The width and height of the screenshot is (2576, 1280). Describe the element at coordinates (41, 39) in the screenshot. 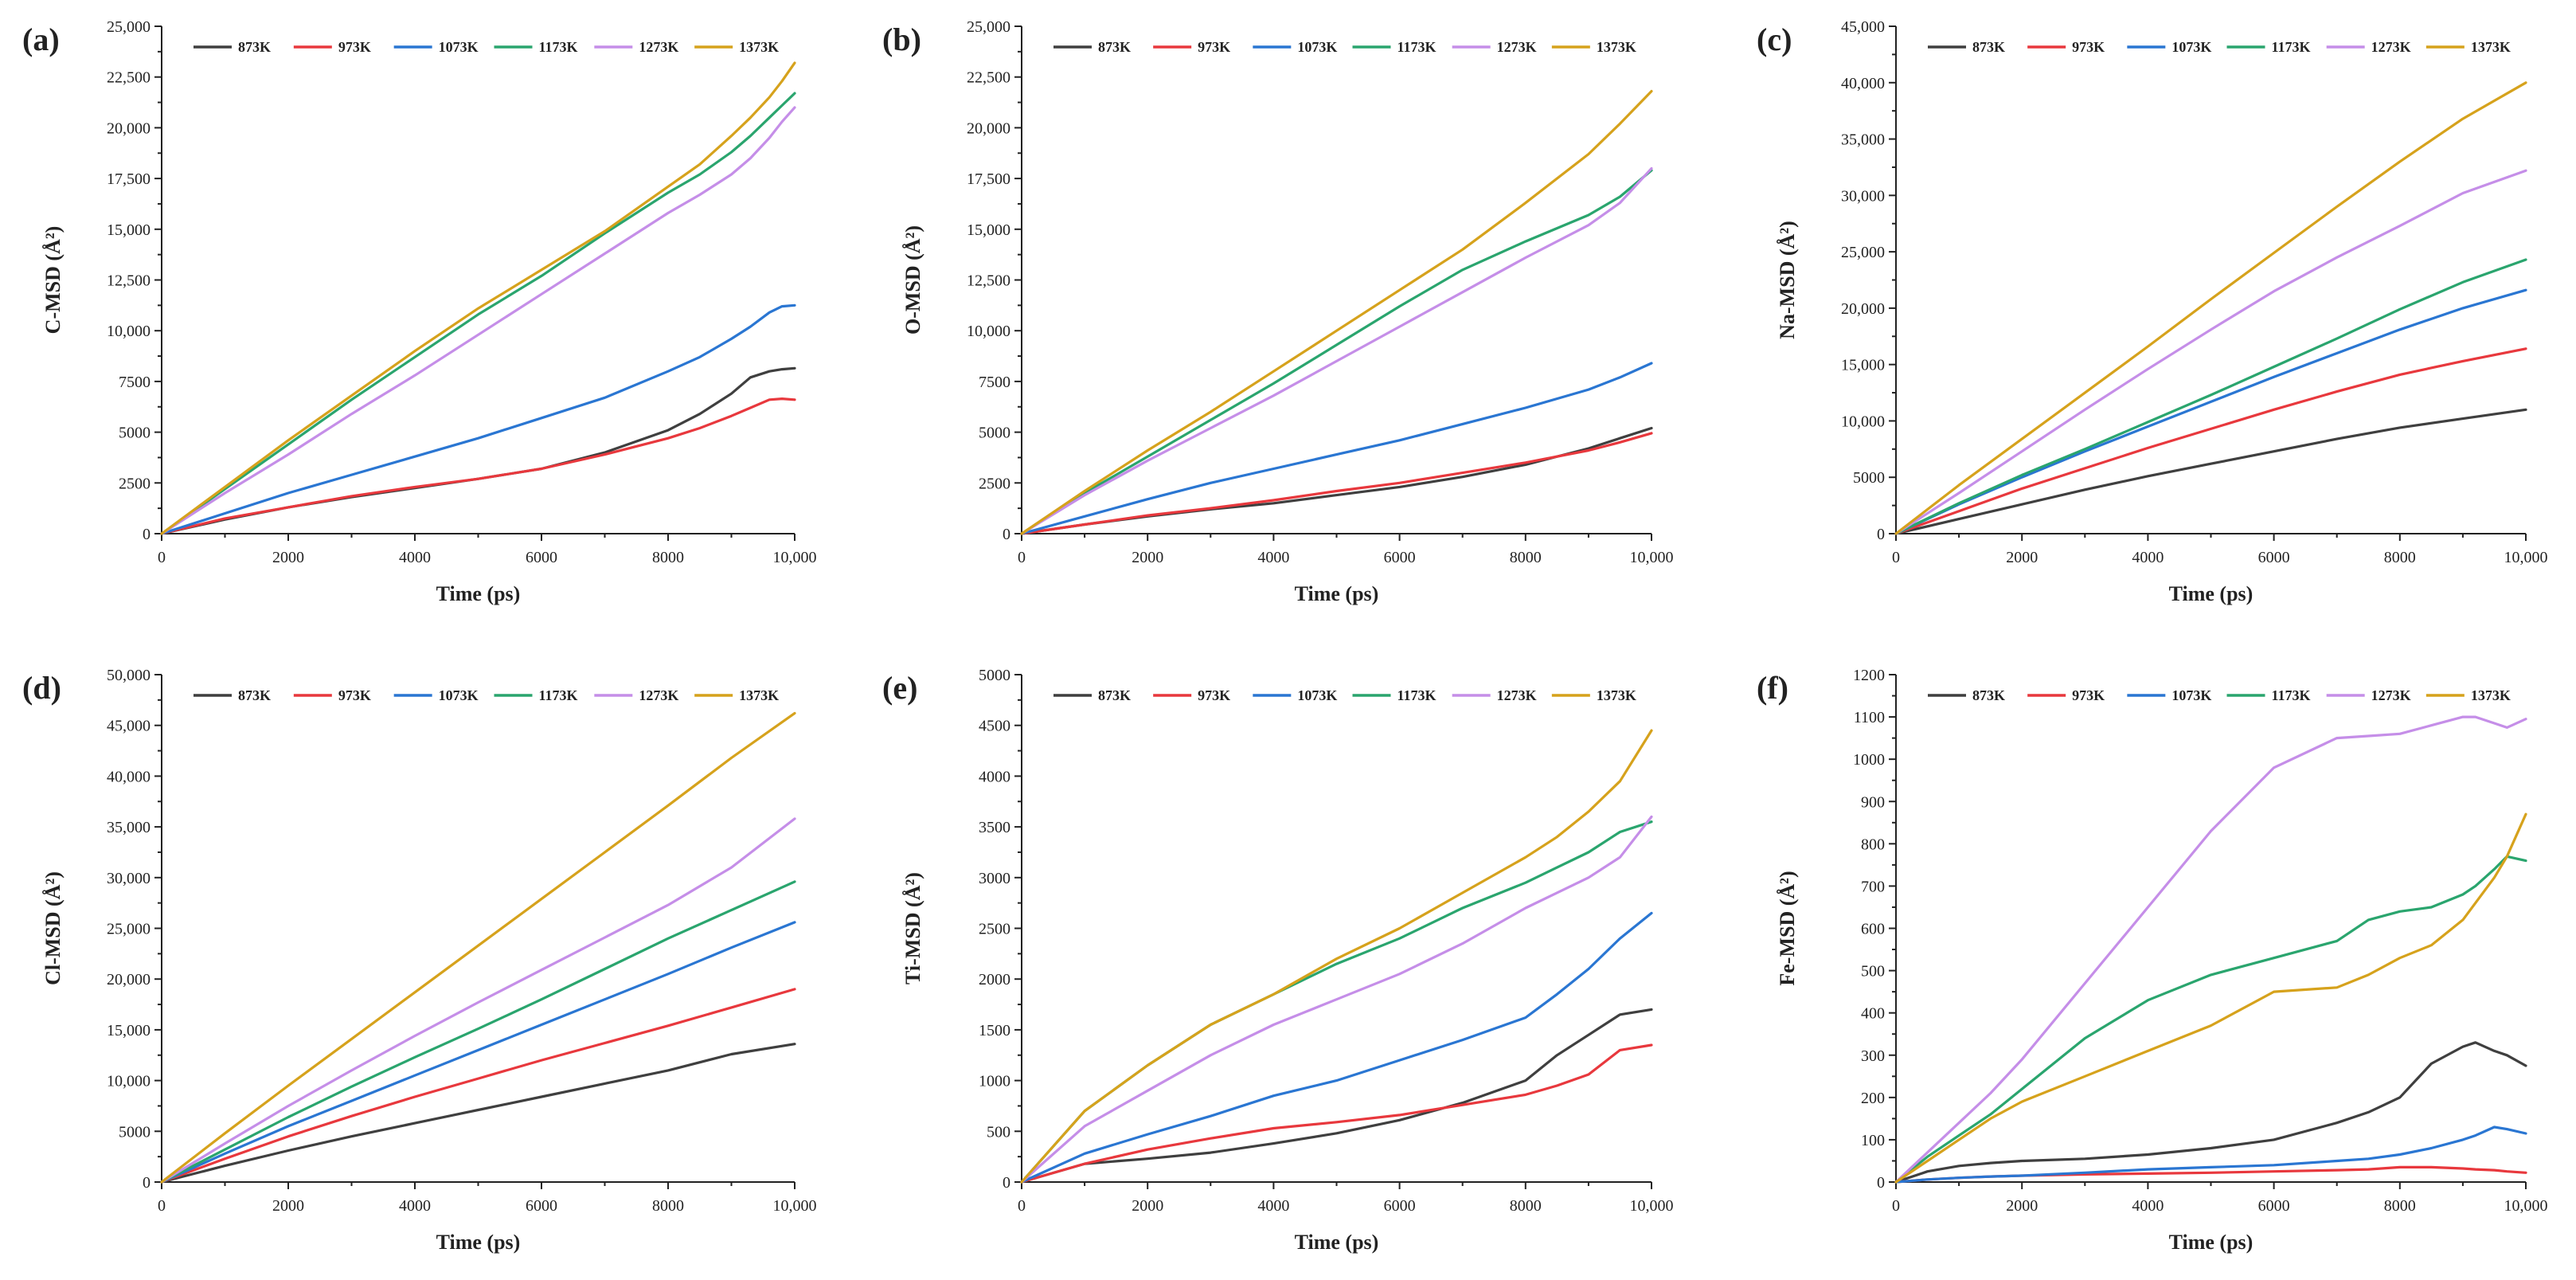

I see `panel-label: (a)` at that location.